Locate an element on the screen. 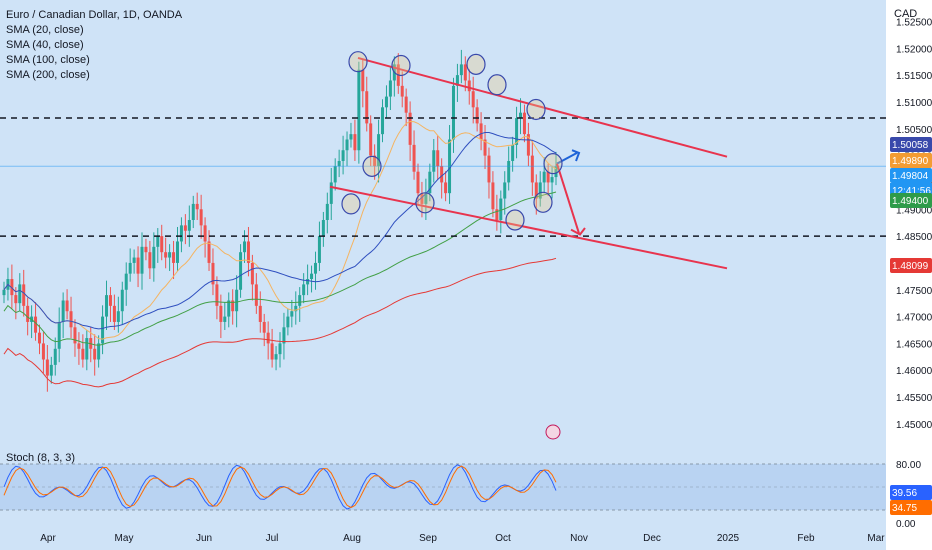 The width and height of the screenshot is (932, 550). legend-sma20: SMA (20, close) is located at coordinates (45, 30).